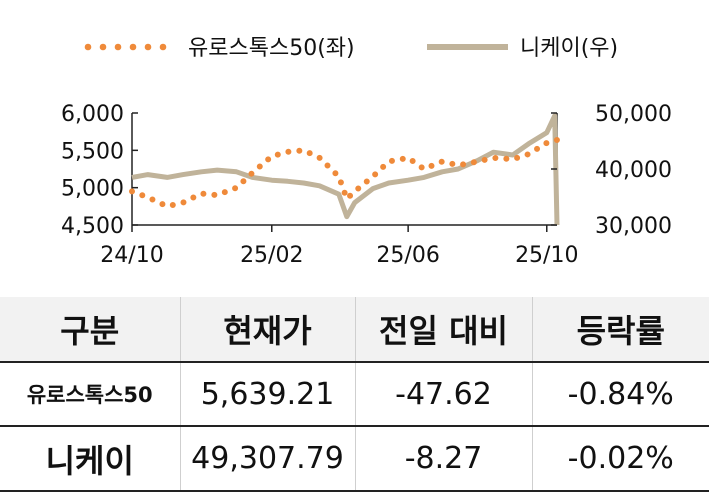  Describe the element at coordinates (633, 114) in the screenshot. I see `right-tick-label: 50,000` at that location.